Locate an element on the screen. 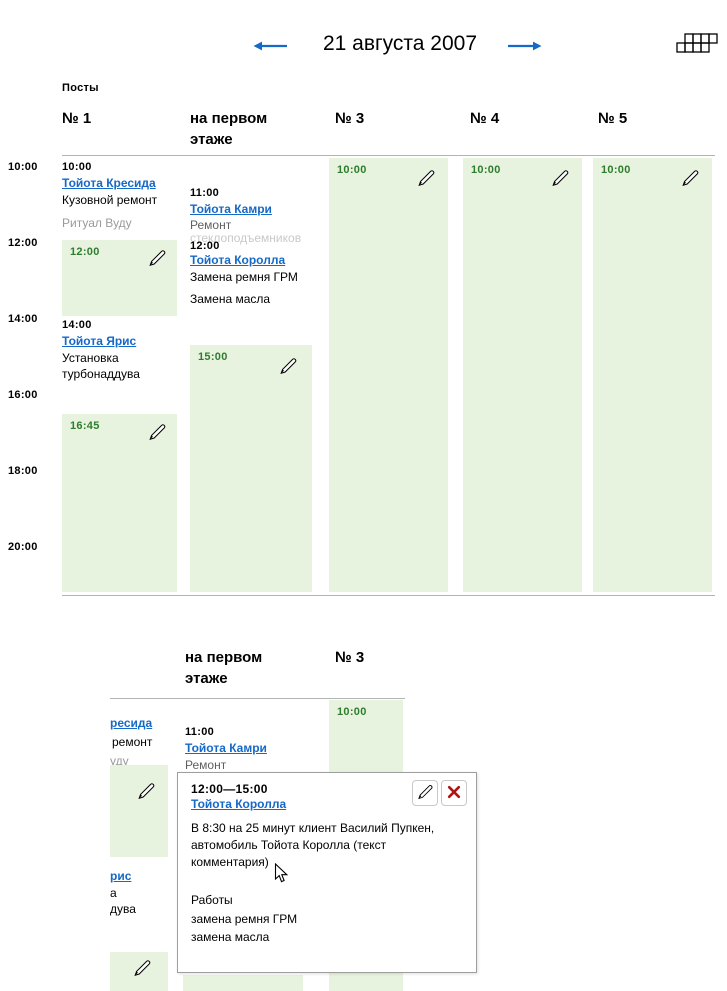 The height and width of the screenshot is (991, 727). slot-time: 16:45 is located at coordinates (85, 426).